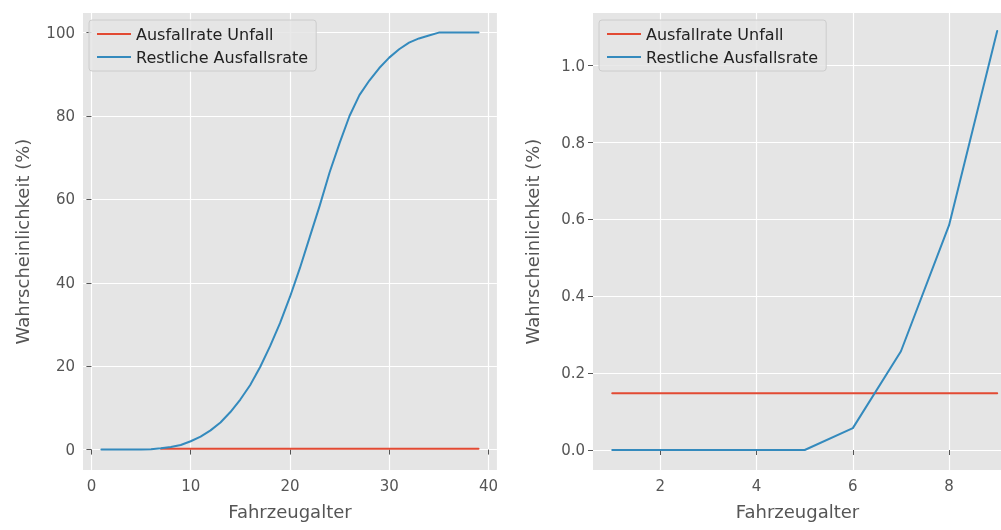  Describe the element at coordinates (60, 32) in the screenshot. I see `y-tick-label: 100` at that location.